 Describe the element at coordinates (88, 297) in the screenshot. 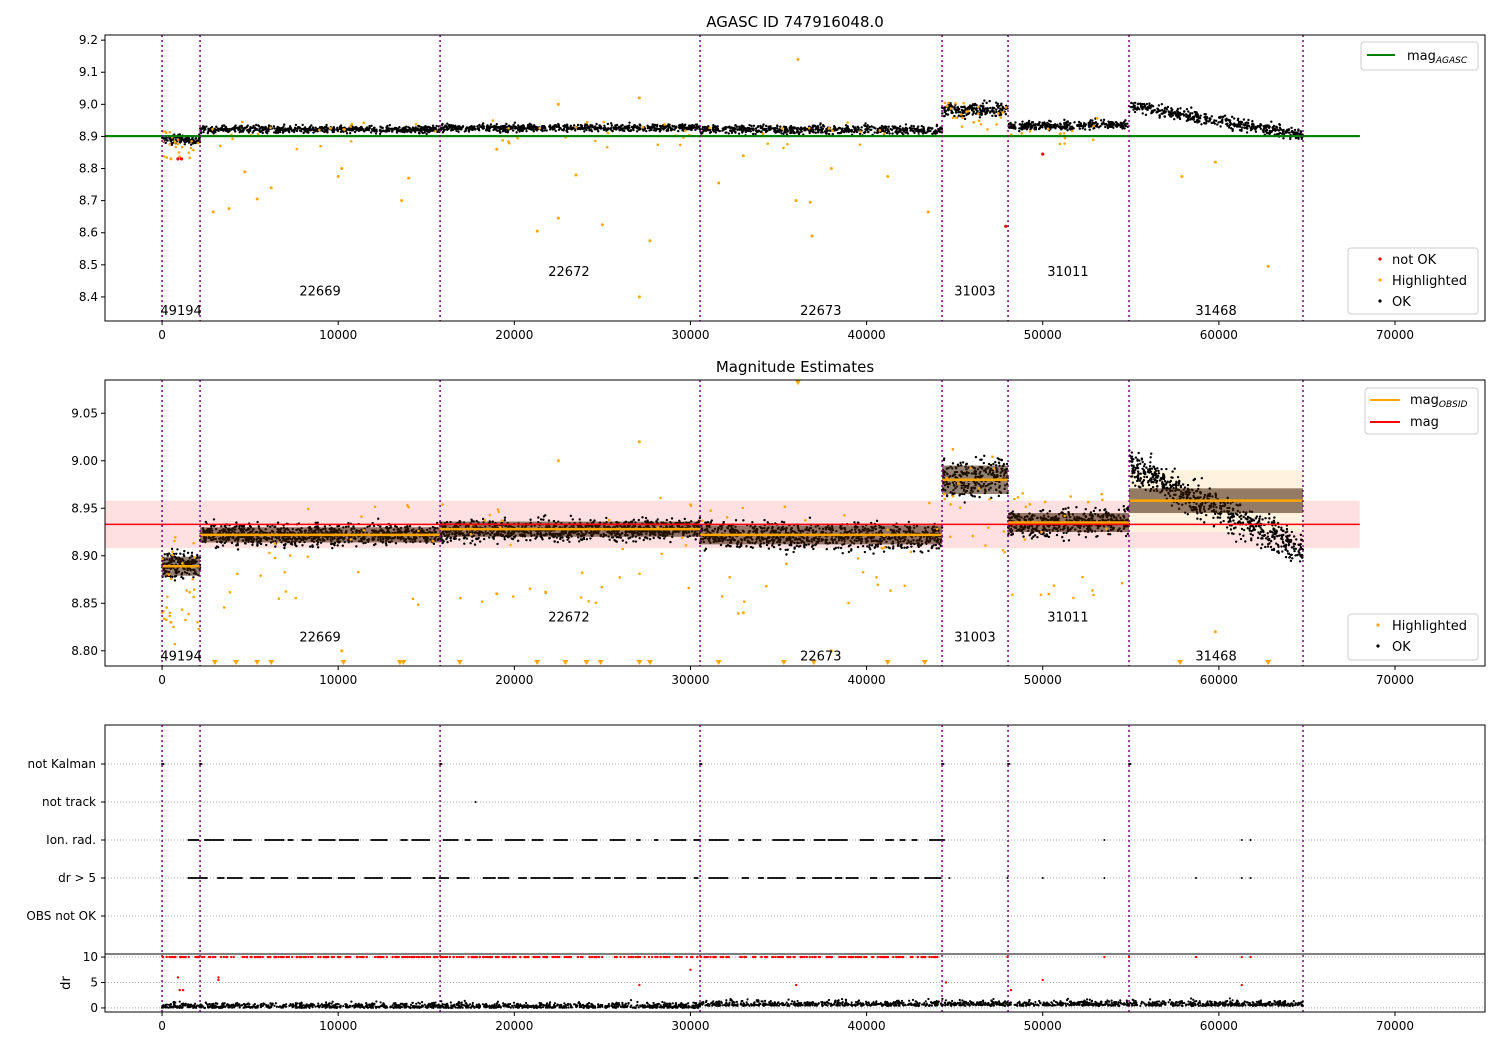

I see `y-tick-label: 8.4` at that location.